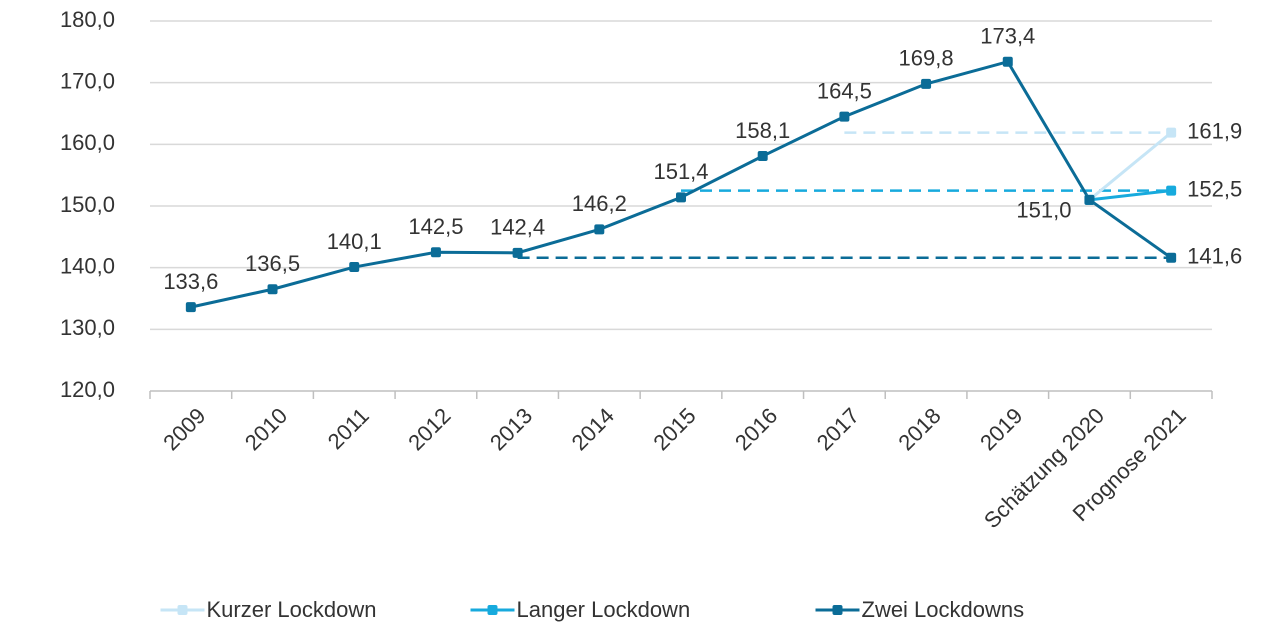 This screenshot has width=1277, height=628. Describe the element at coordinates (1214, 130) in the screenshot. I see `data-label: 161,9` at that location.